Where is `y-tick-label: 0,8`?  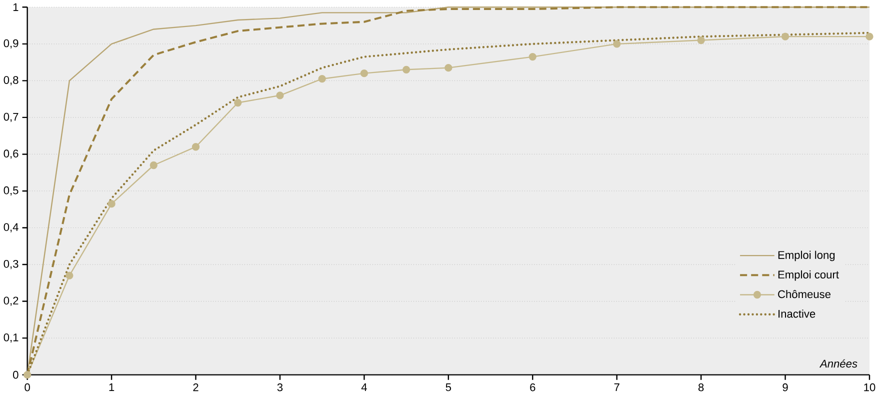
y-tick-label: 0,8 is located at coordinates (11, 81).